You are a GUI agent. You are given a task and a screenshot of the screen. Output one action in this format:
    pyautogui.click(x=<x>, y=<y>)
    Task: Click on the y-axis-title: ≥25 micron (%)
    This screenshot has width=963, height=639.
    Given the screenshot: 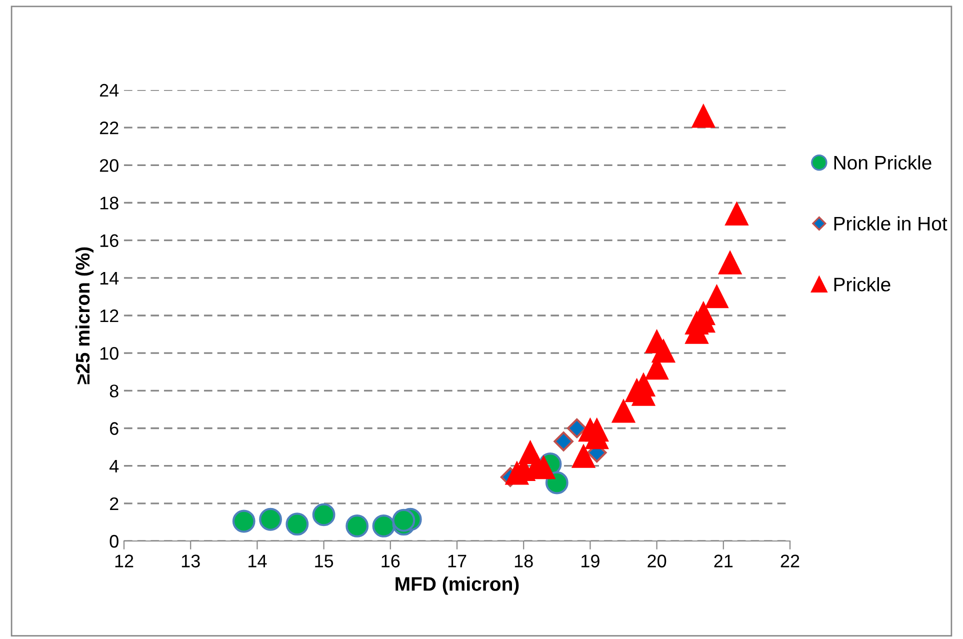 What is the action you would take?
    pyautogui.click(x=84, y=315)
    